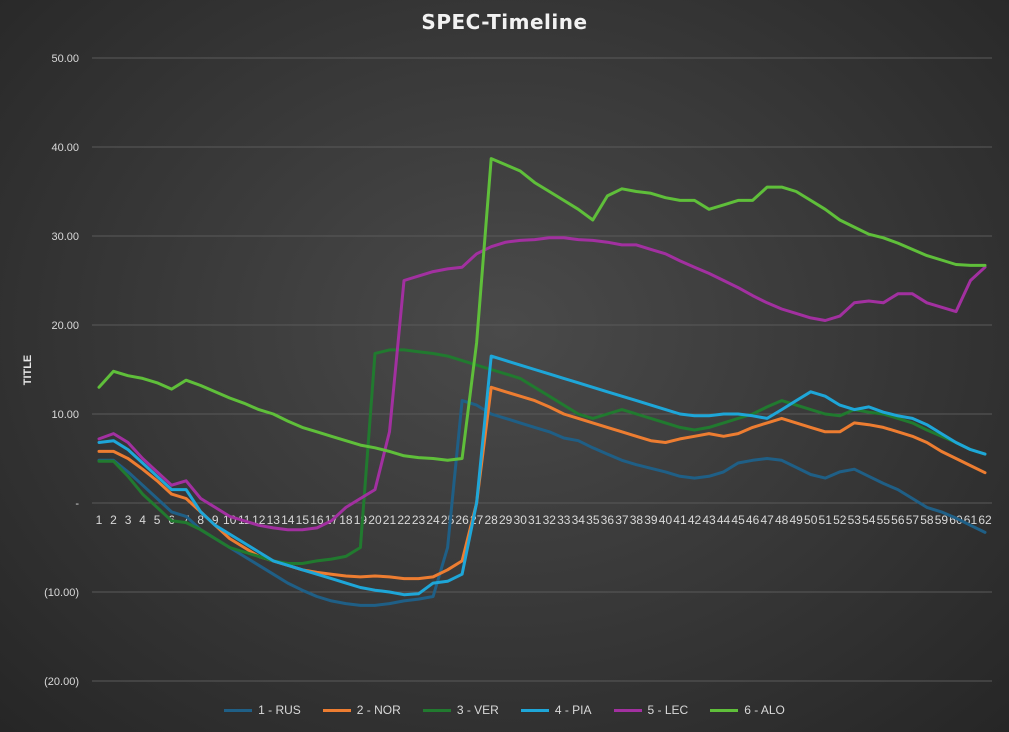 The height and width of the screenshot is (732, 1009). Describe the element at coordinates (65, 237) in the screenshot. I see `y-tick-label: 30.00` at that location.